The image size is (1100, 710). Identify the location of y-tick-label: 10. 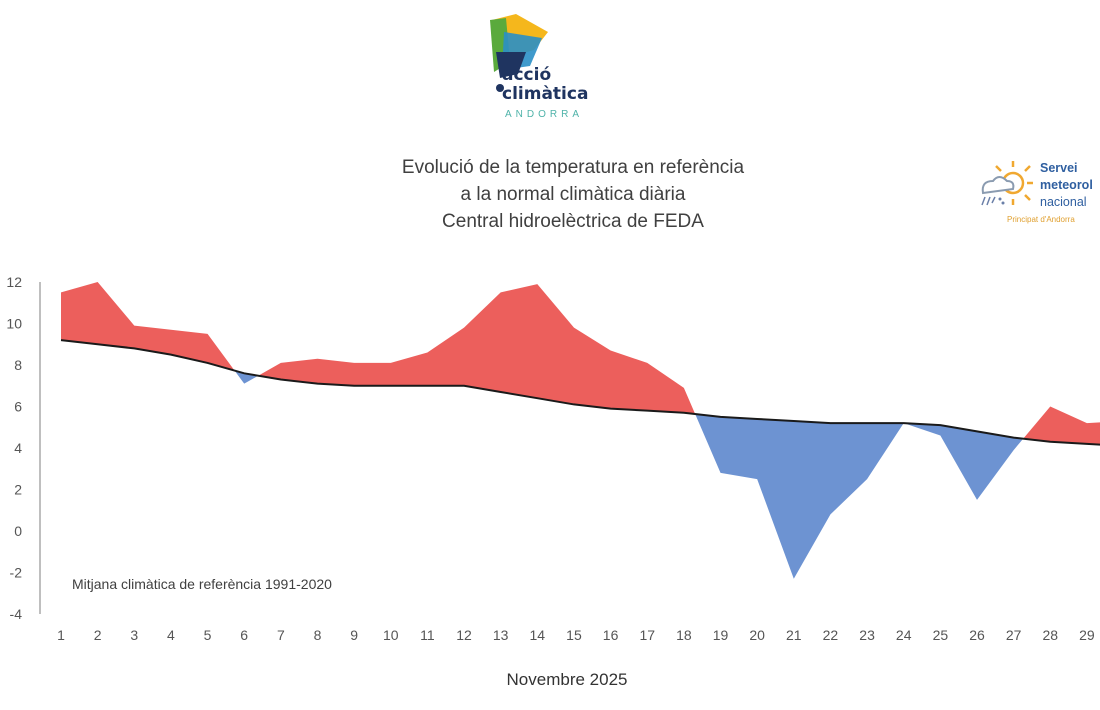
(14, 324).